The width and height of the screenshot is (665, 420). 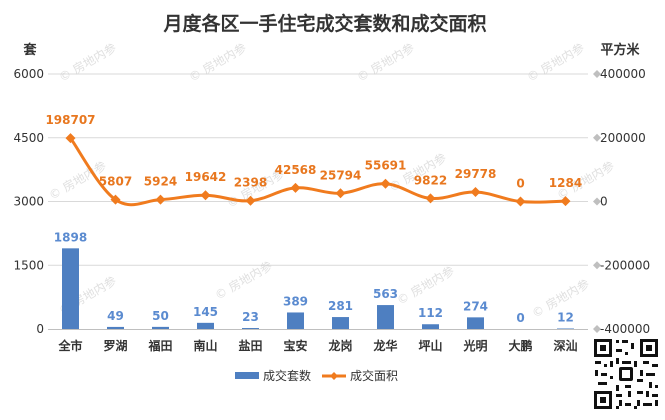 What do you see at coordinates (115, 316) in the screenshot?
I see `bar-data-label: 49` at bounding box center [115, 316].